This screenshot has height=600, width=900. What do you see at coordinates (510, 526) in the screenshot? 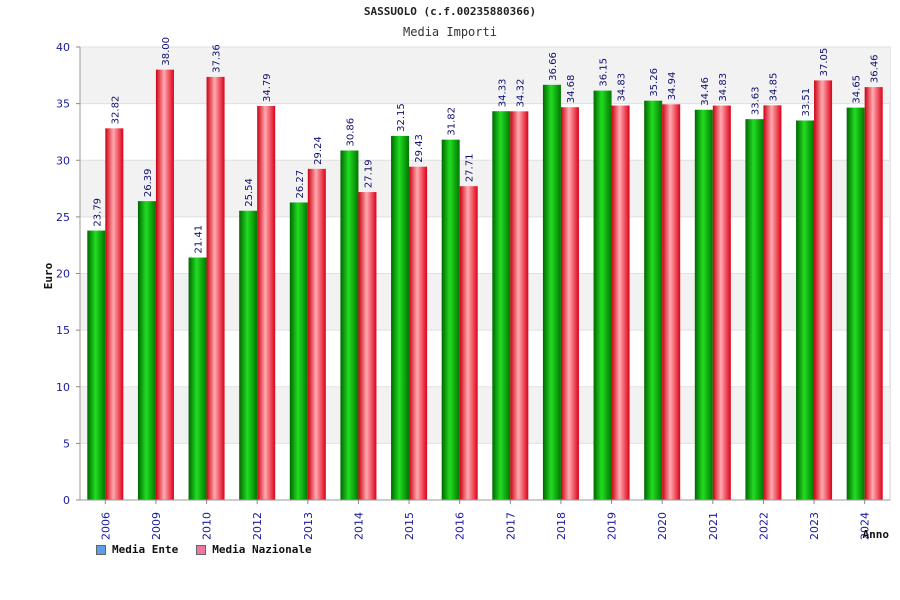
I see `x-tick-label: 2017` at bounding box center [510, 526].